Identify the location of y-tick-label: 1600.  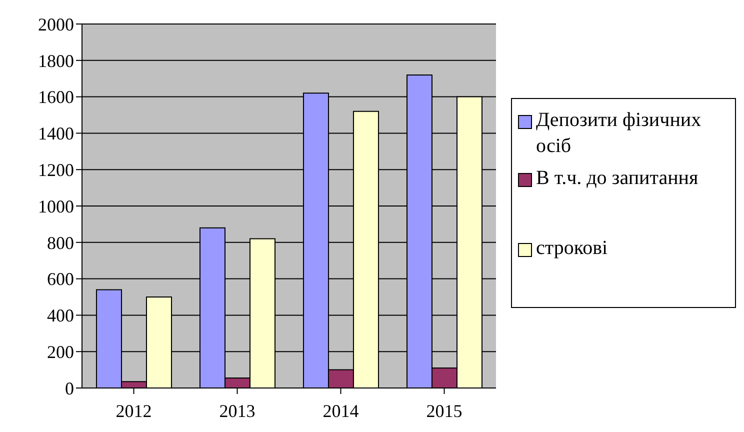
(56, 97).